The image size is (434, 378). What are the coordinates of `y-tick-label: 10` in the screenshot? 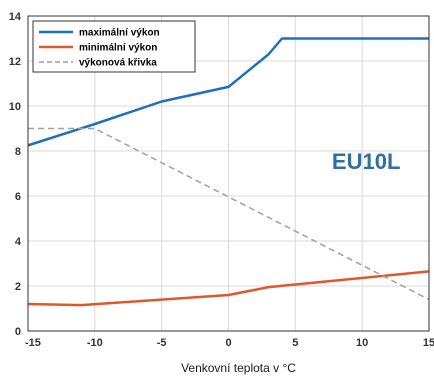 It's located at (15, 107).